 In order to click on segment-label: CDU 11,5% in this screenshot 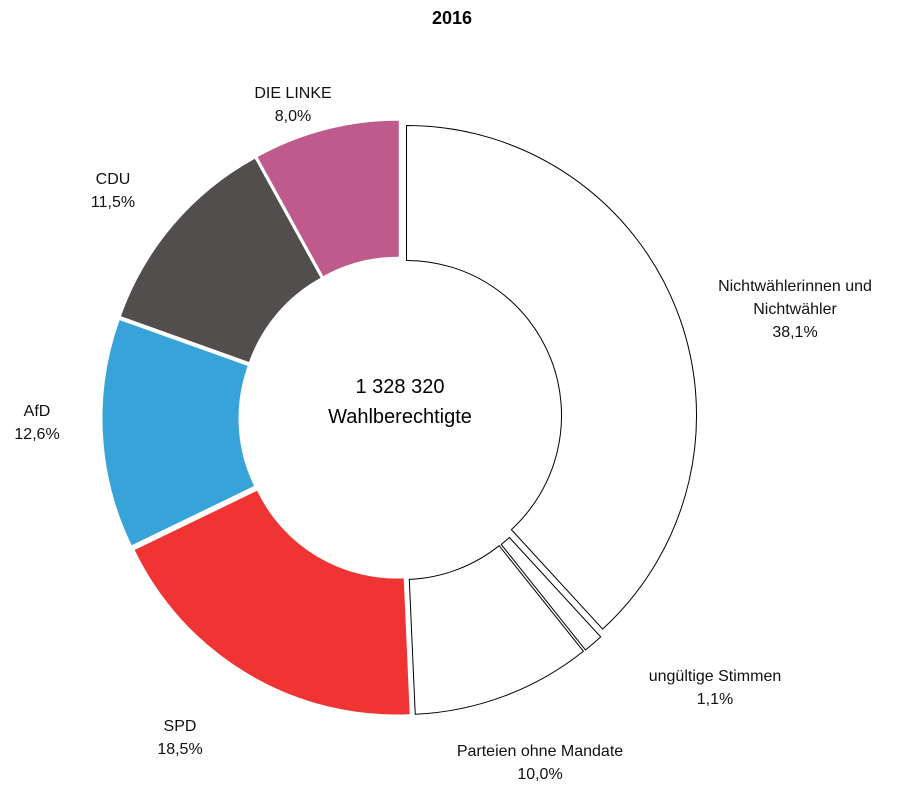, I will do `click(113, 191)`.